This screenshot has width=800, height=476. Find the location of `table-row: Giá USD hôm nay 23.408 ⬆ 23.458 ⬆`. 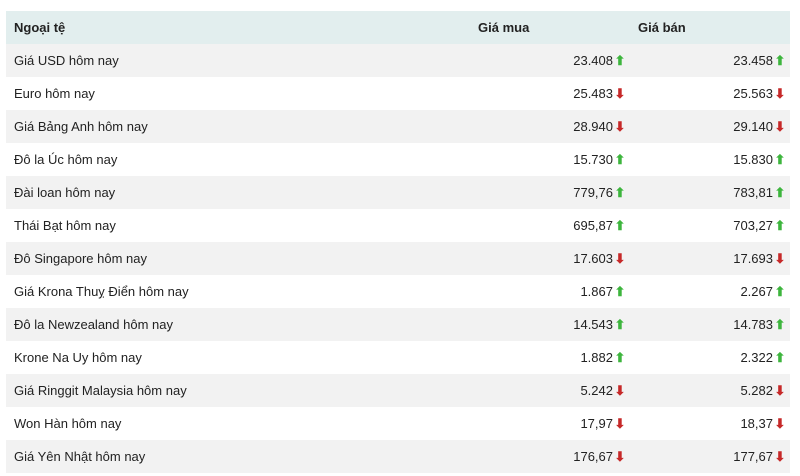

table-row: Giá USD hôm nay 23.408 ⬆ 23.458 ⬆ is located at coordinates (398, 60).